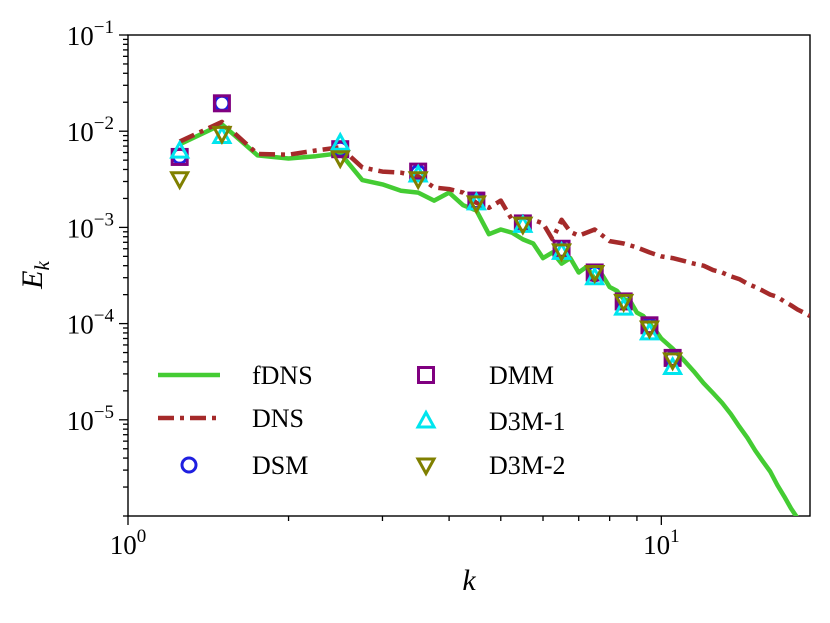 The image size is (830, 623). Describe the element at coordinates (661, 543) in the screenshot. I see `x-tick-label: 10¹` at that location.